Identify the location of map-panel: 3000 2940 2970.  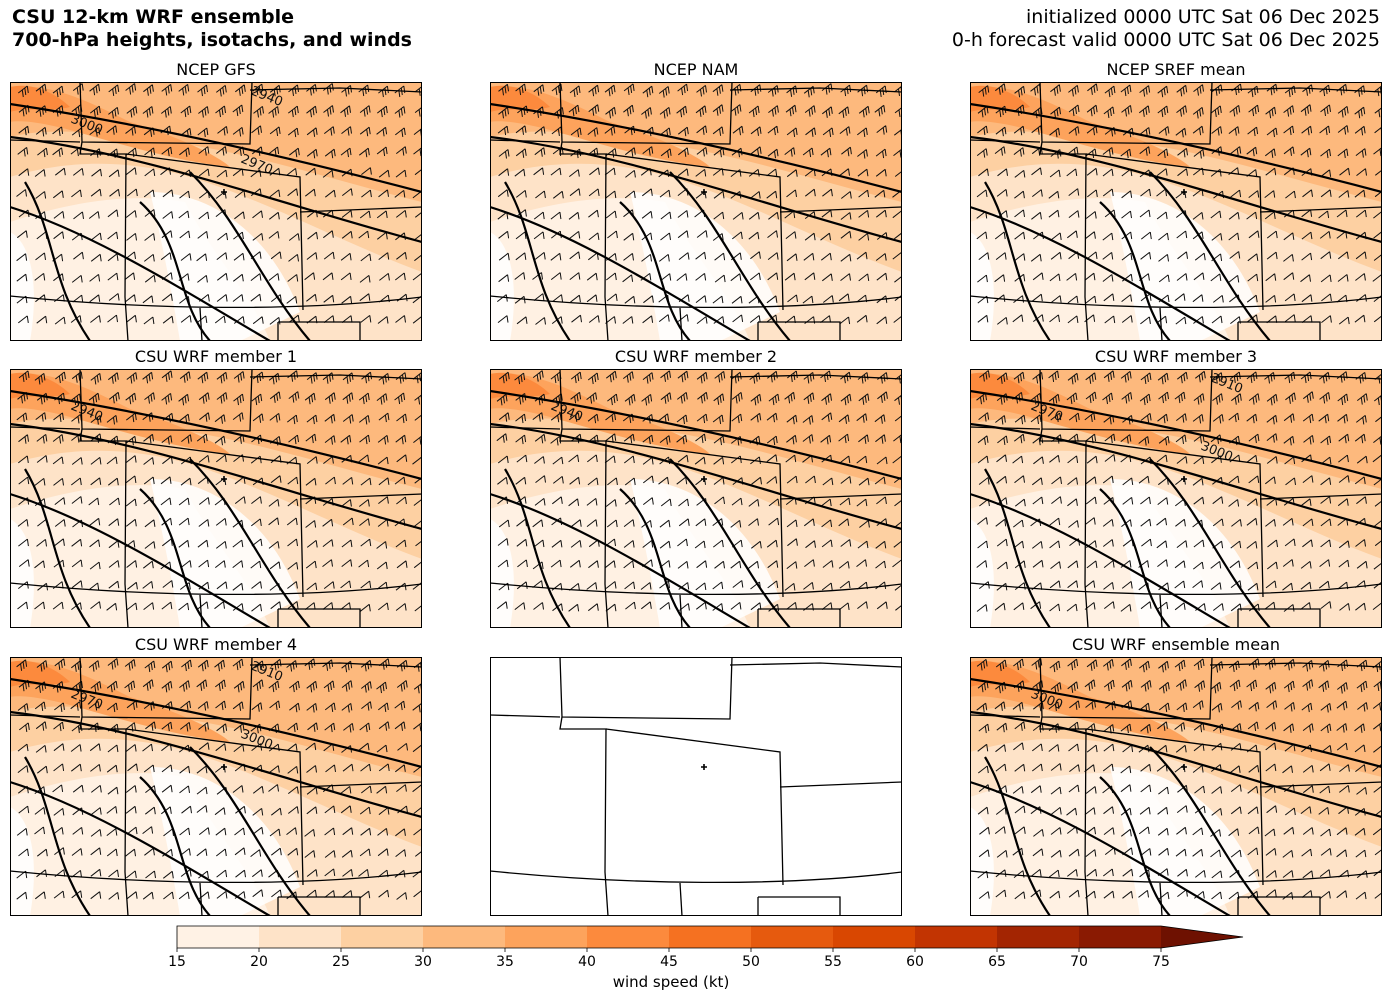
(216, 211).